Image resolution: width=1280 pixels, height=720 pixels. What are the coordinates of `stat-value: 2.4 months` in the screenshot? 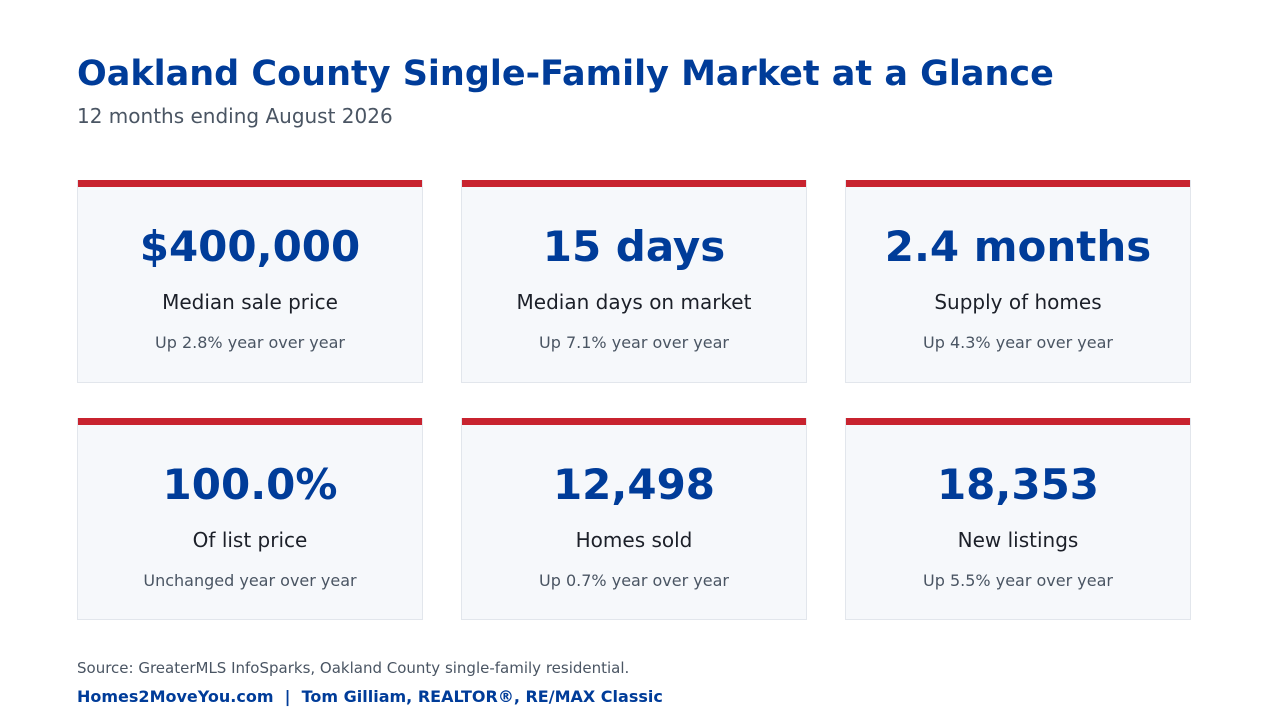 It's located at (1018, 246).